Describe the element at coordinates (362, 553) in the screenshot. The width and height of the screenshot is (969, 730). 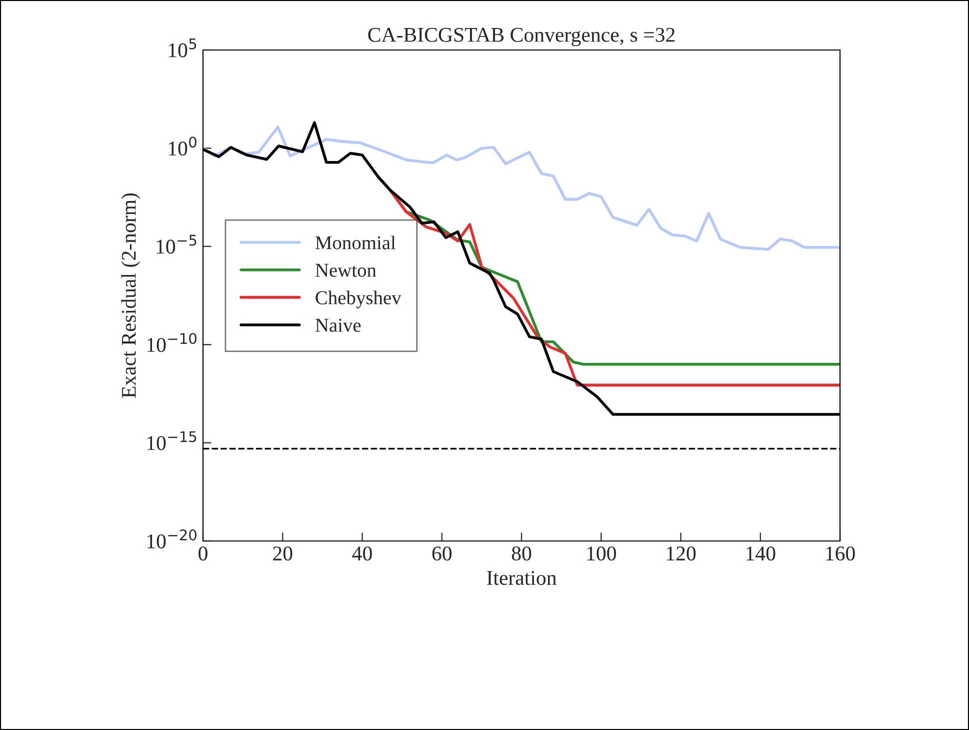
I see `x-tick-label: 40` at that location.